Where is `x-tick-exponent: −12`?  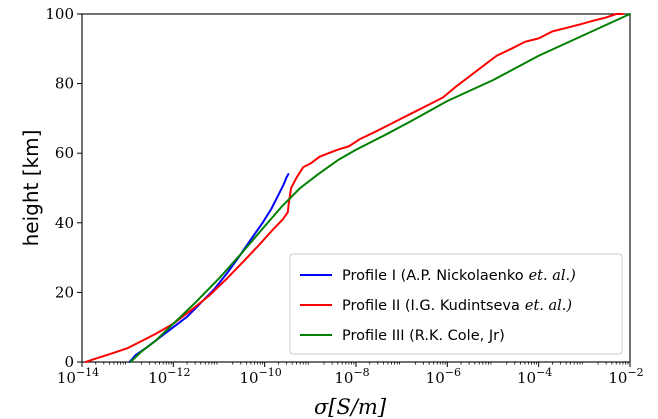
x-tick-exponent: −12 is located at coordinates (178, 372).